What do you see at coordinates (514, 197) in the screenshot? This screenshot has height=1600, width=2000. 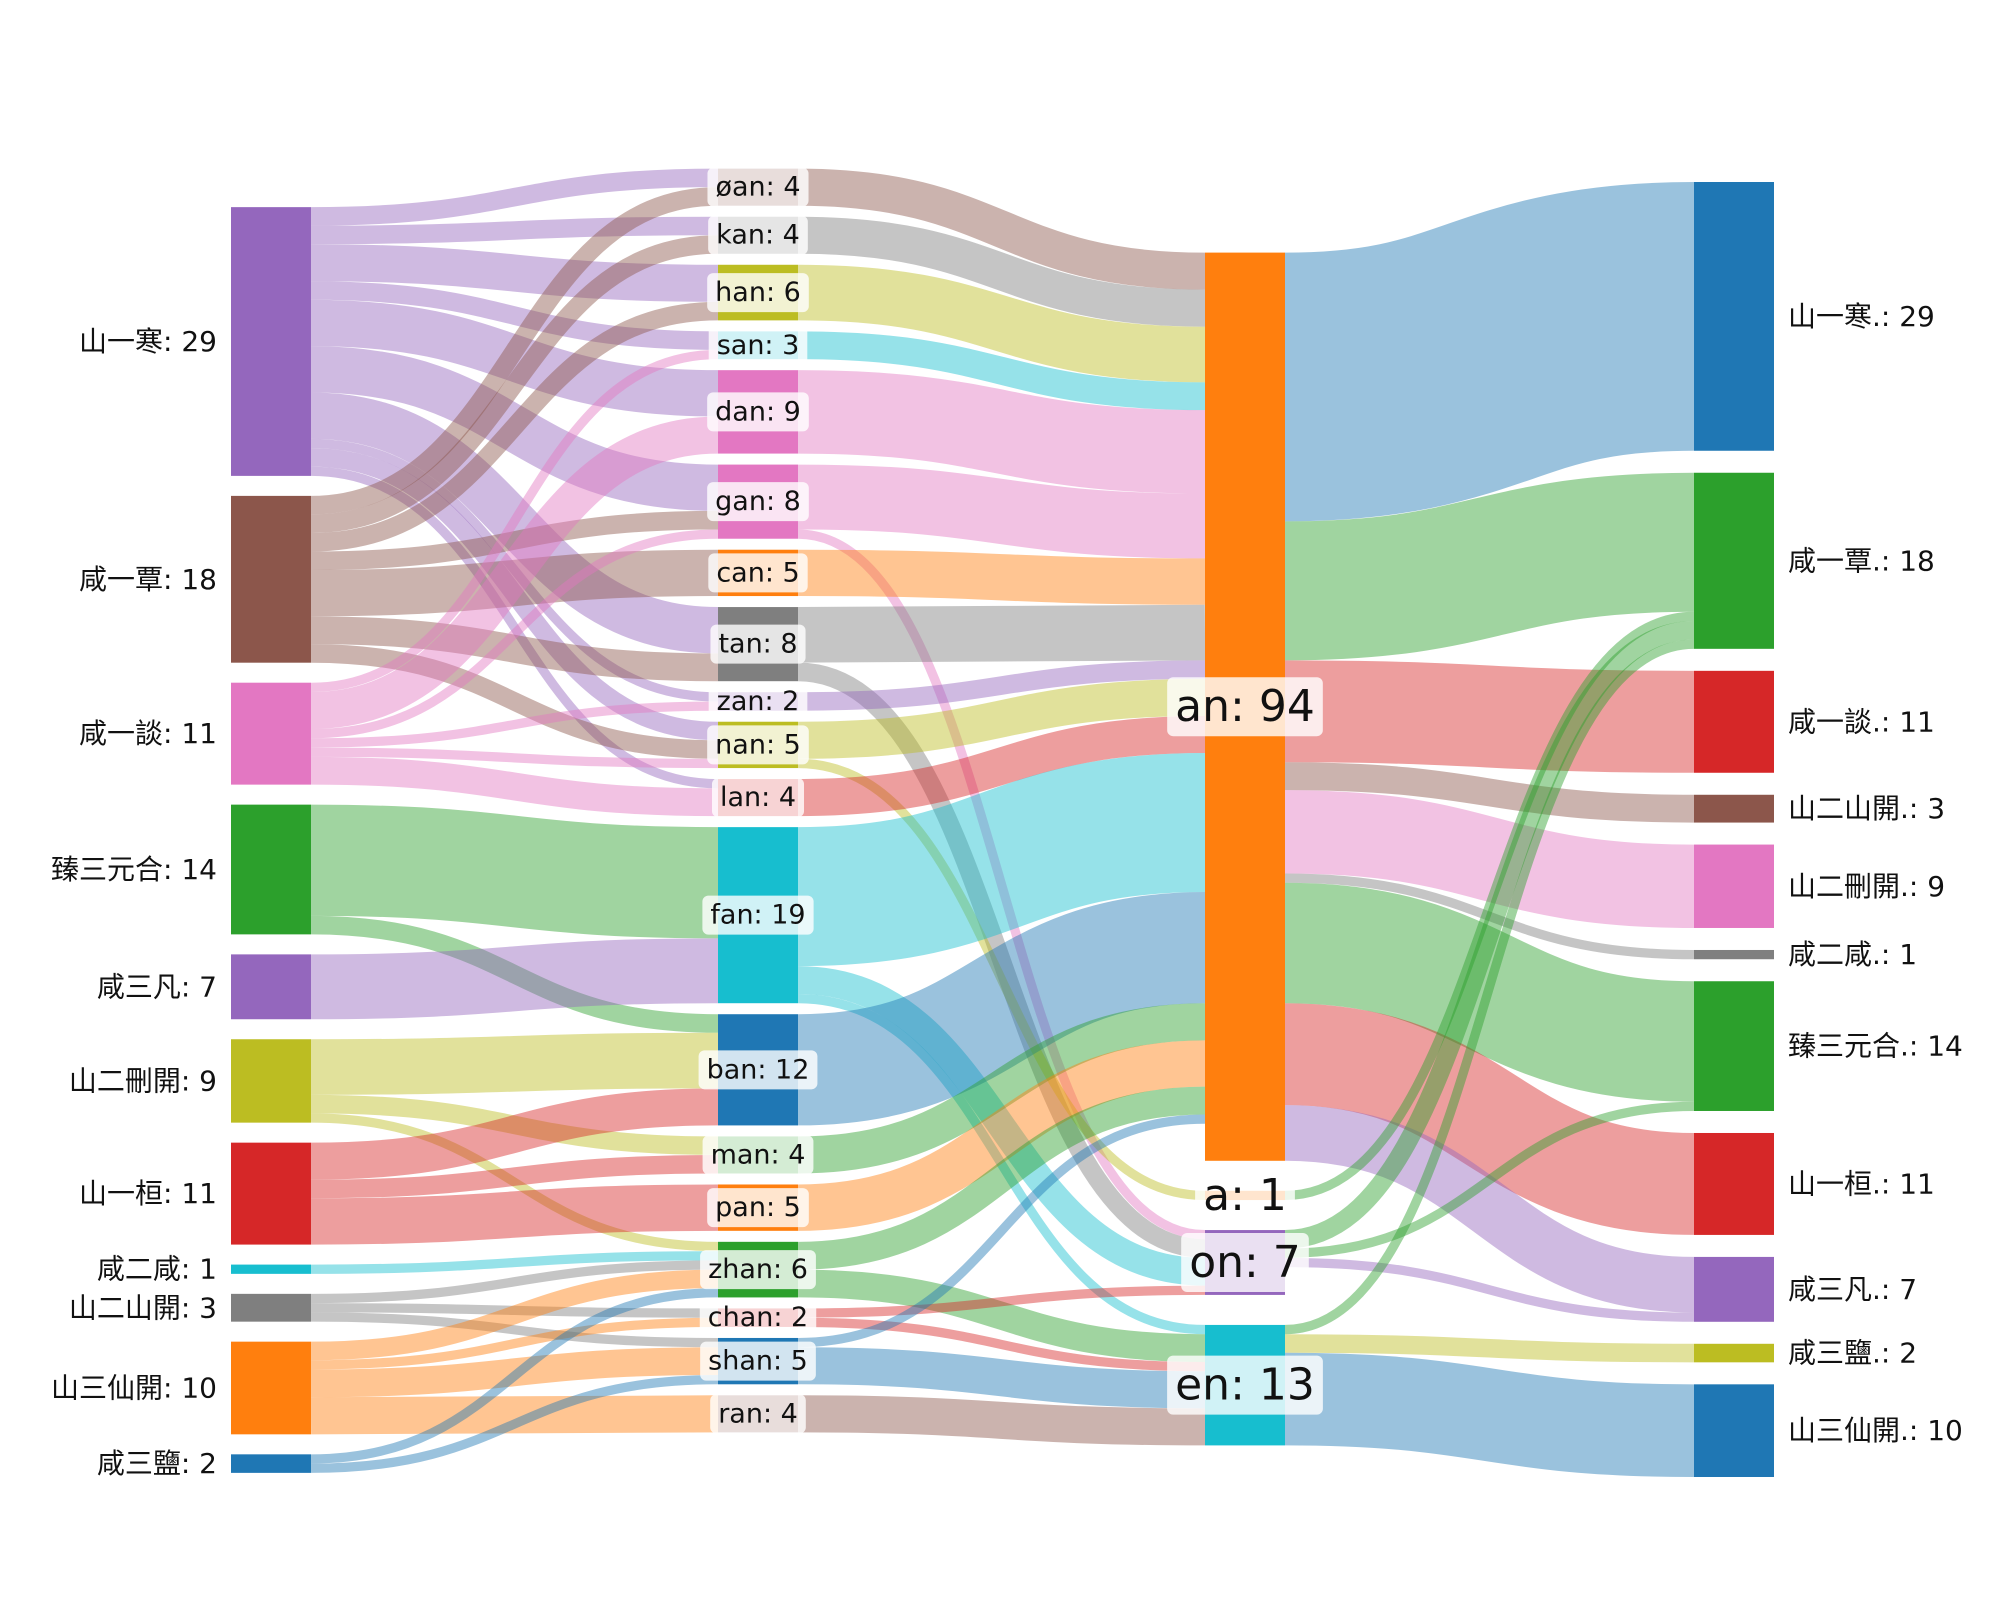 I see `flow-L_shan1han-to-M_oan` at bounding box center [514, 197].